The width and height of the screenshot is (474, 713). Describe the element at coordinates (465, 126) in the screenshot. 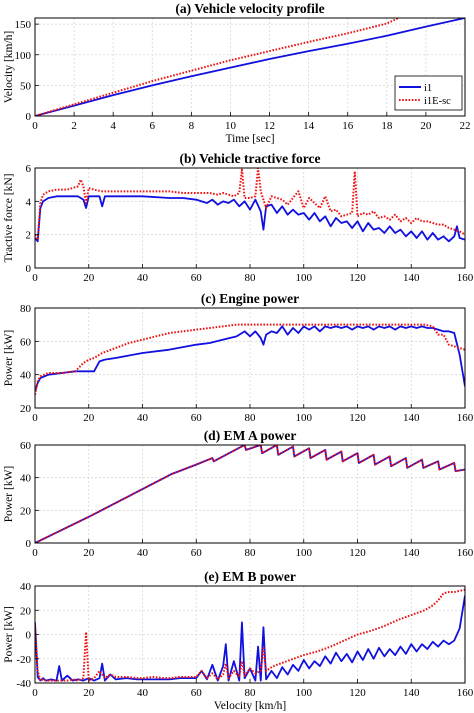

I see `x-tick-label: 22` at that location.